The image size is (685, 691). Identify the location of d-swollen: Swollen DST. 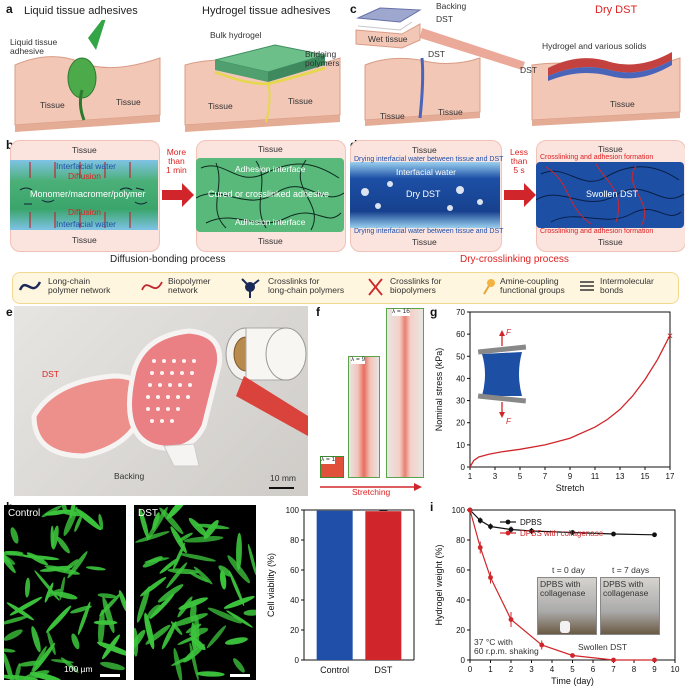
(612, 194).